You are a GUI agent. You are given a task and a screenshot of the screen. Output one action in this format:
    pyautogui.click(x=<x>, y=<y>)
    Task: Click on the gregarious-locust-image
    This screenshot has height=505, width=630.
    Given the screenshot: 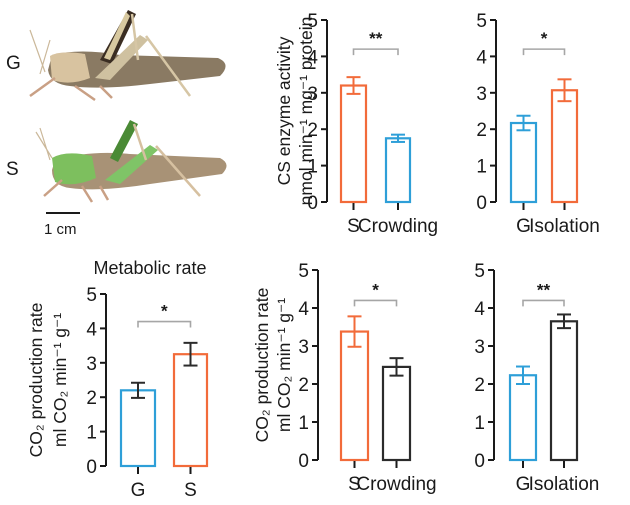 What is the action you would take?
    pyautogui.click(x=127, y=56)
    